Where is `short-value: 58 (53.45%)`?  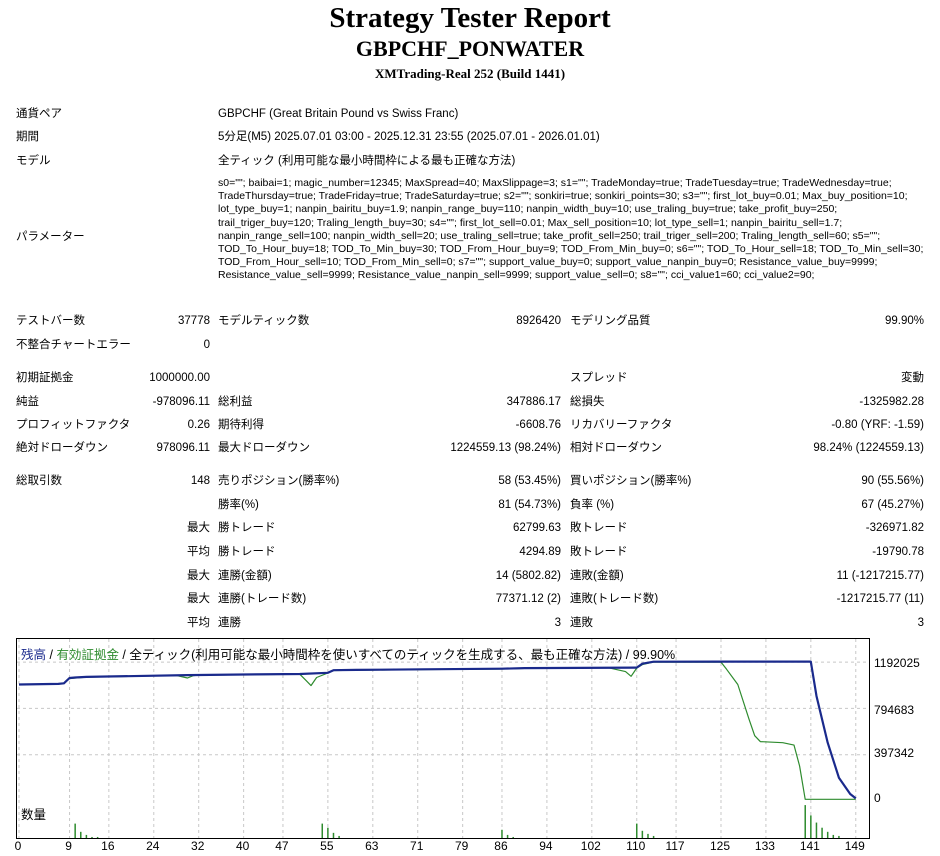 short-value: 58 (53.45%) is located at coordinates (529, 481).